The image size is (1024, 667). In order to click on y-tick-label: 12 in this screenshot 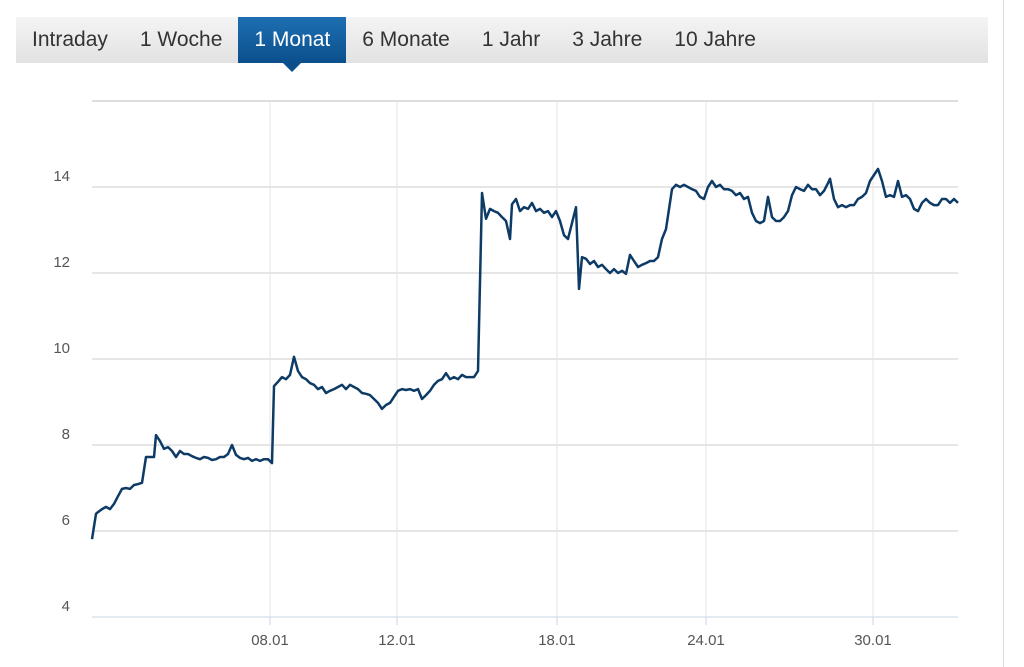, I will do `click(61, 262)`.